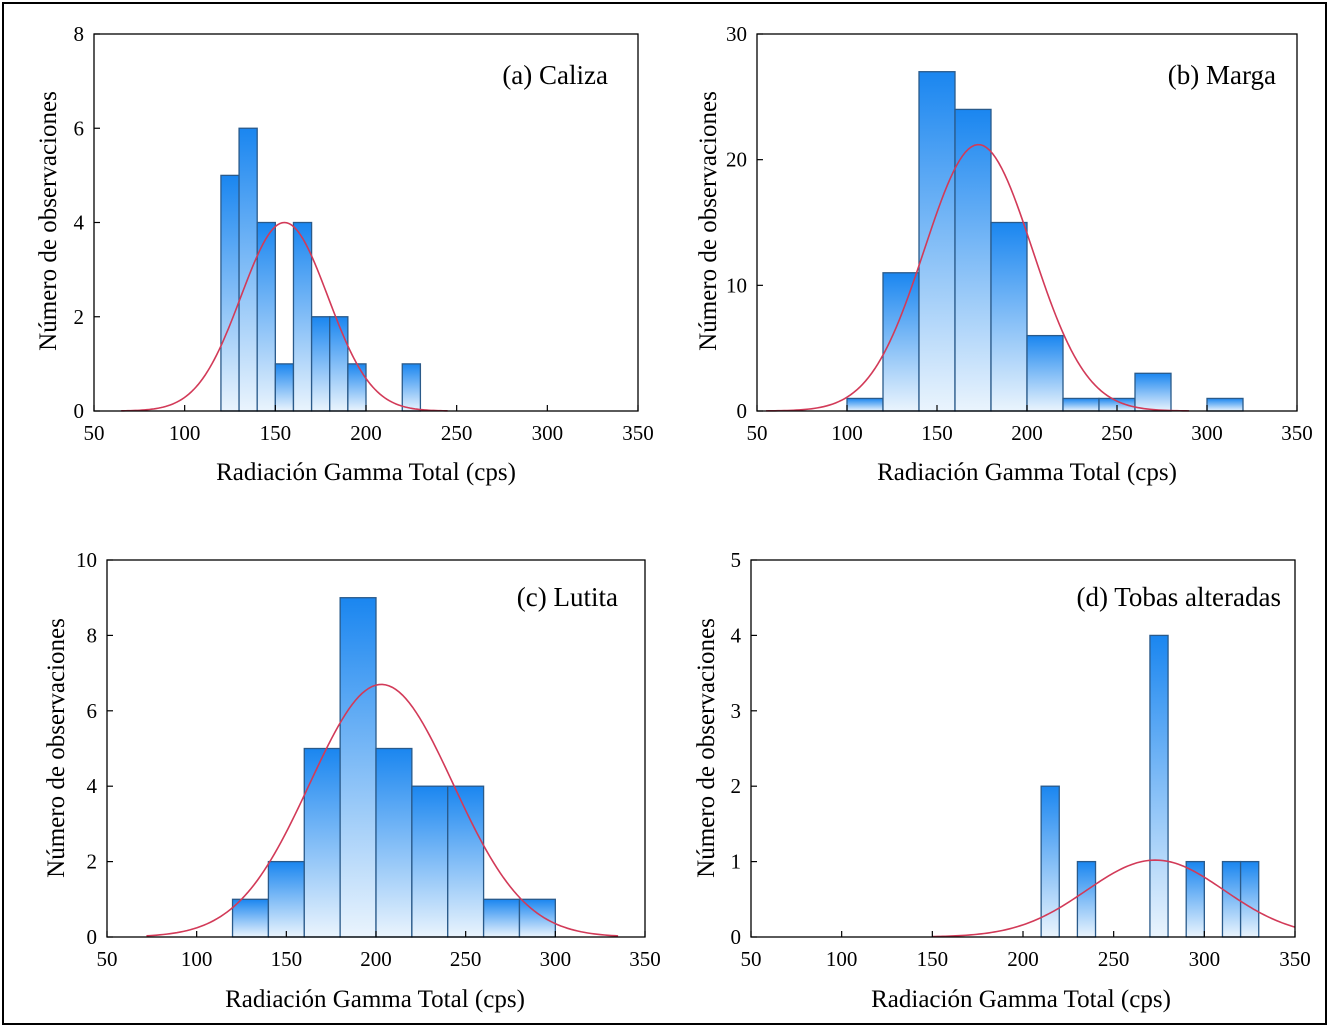 This screenshot has height=1031, width=1333. What do you see at coordinates (567, 597) in the screenshot?
I see `panel-title: (c) Lutita` at bounding box center [567, 597].